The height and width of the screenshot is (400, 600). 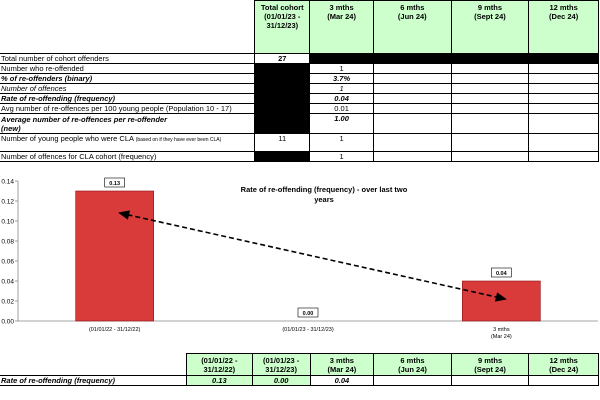 I want to click on blocked-cells, so click(x=454, y=58).